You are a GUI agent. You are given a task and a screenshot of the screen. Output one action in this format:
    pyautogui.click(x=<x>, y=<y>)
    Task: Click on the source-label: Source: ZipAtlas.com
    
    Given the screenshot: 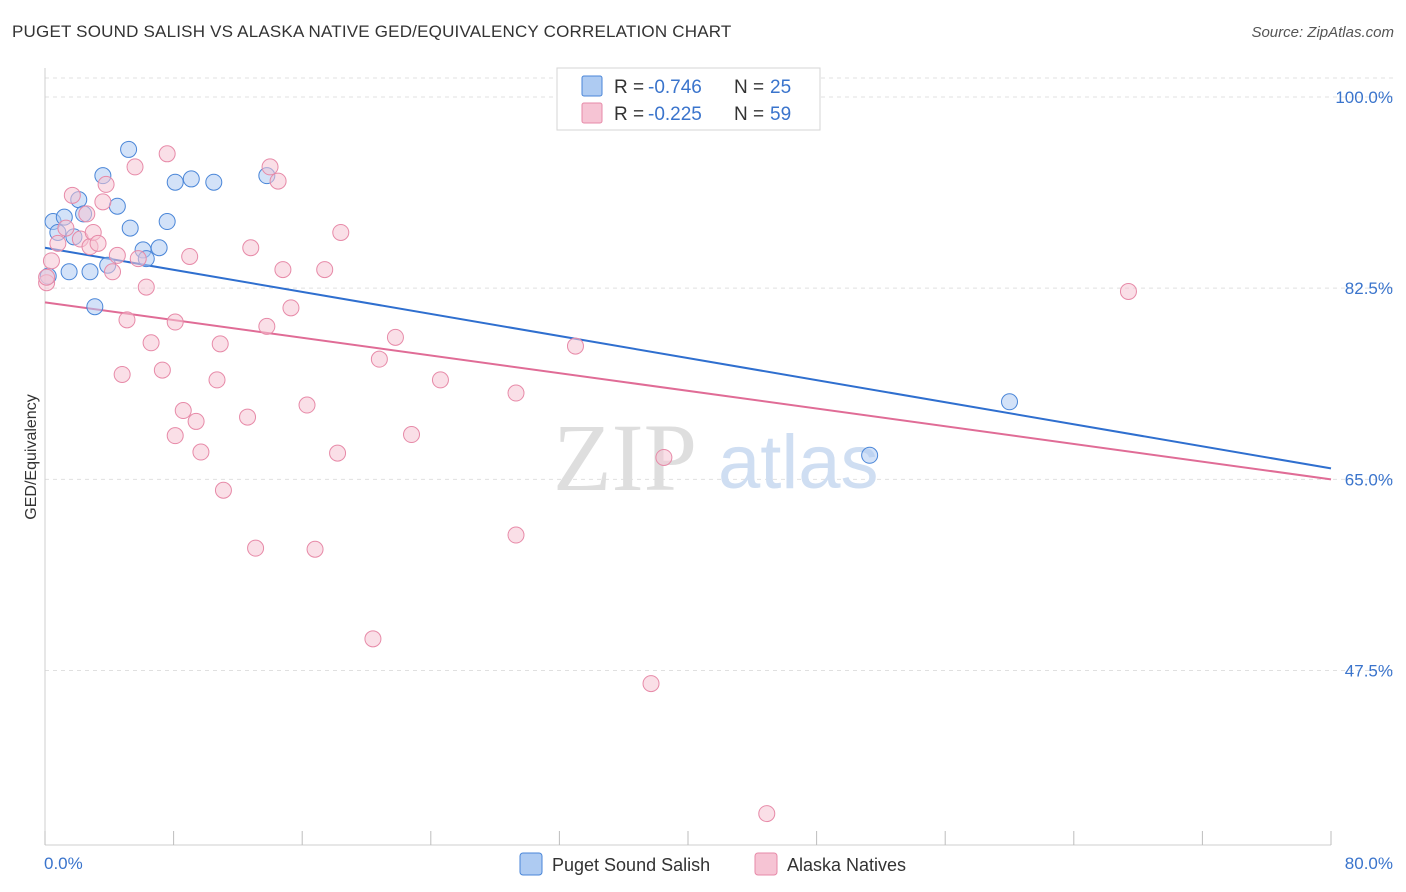 What is the action you would take?
    pyautogui.click(x=1322, y=32)
    